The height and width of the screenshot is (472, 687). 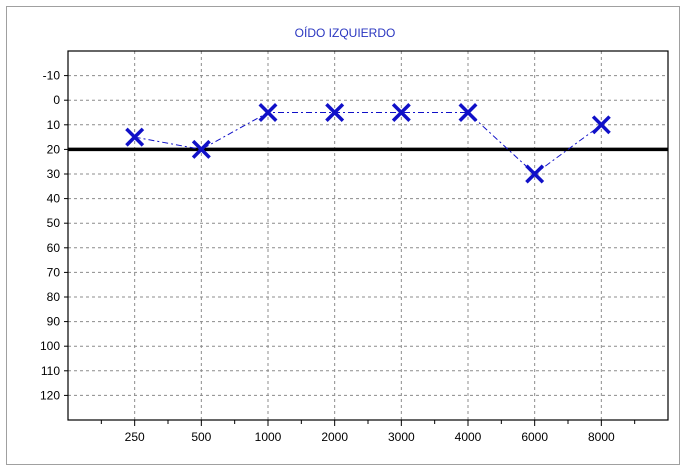 I want to click on chart-title: OÍDO IZQUIERDO, so click(x=345, y=32).